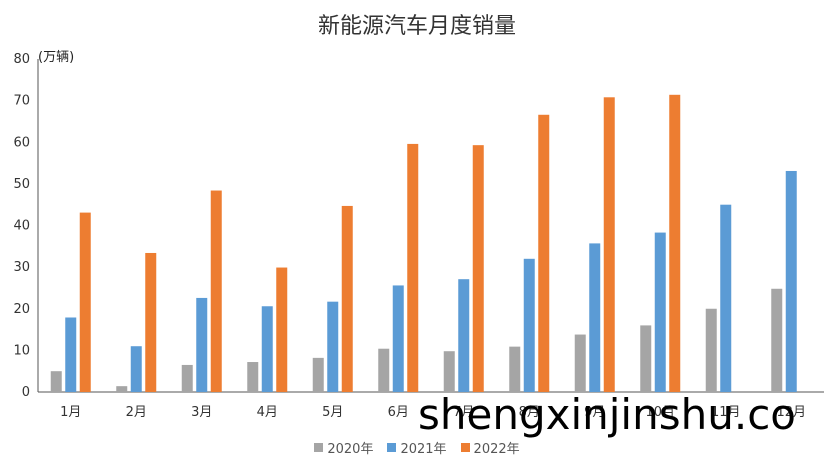  I want to click on watermark-text: shengxinjinshu.co, so click(607, 414).